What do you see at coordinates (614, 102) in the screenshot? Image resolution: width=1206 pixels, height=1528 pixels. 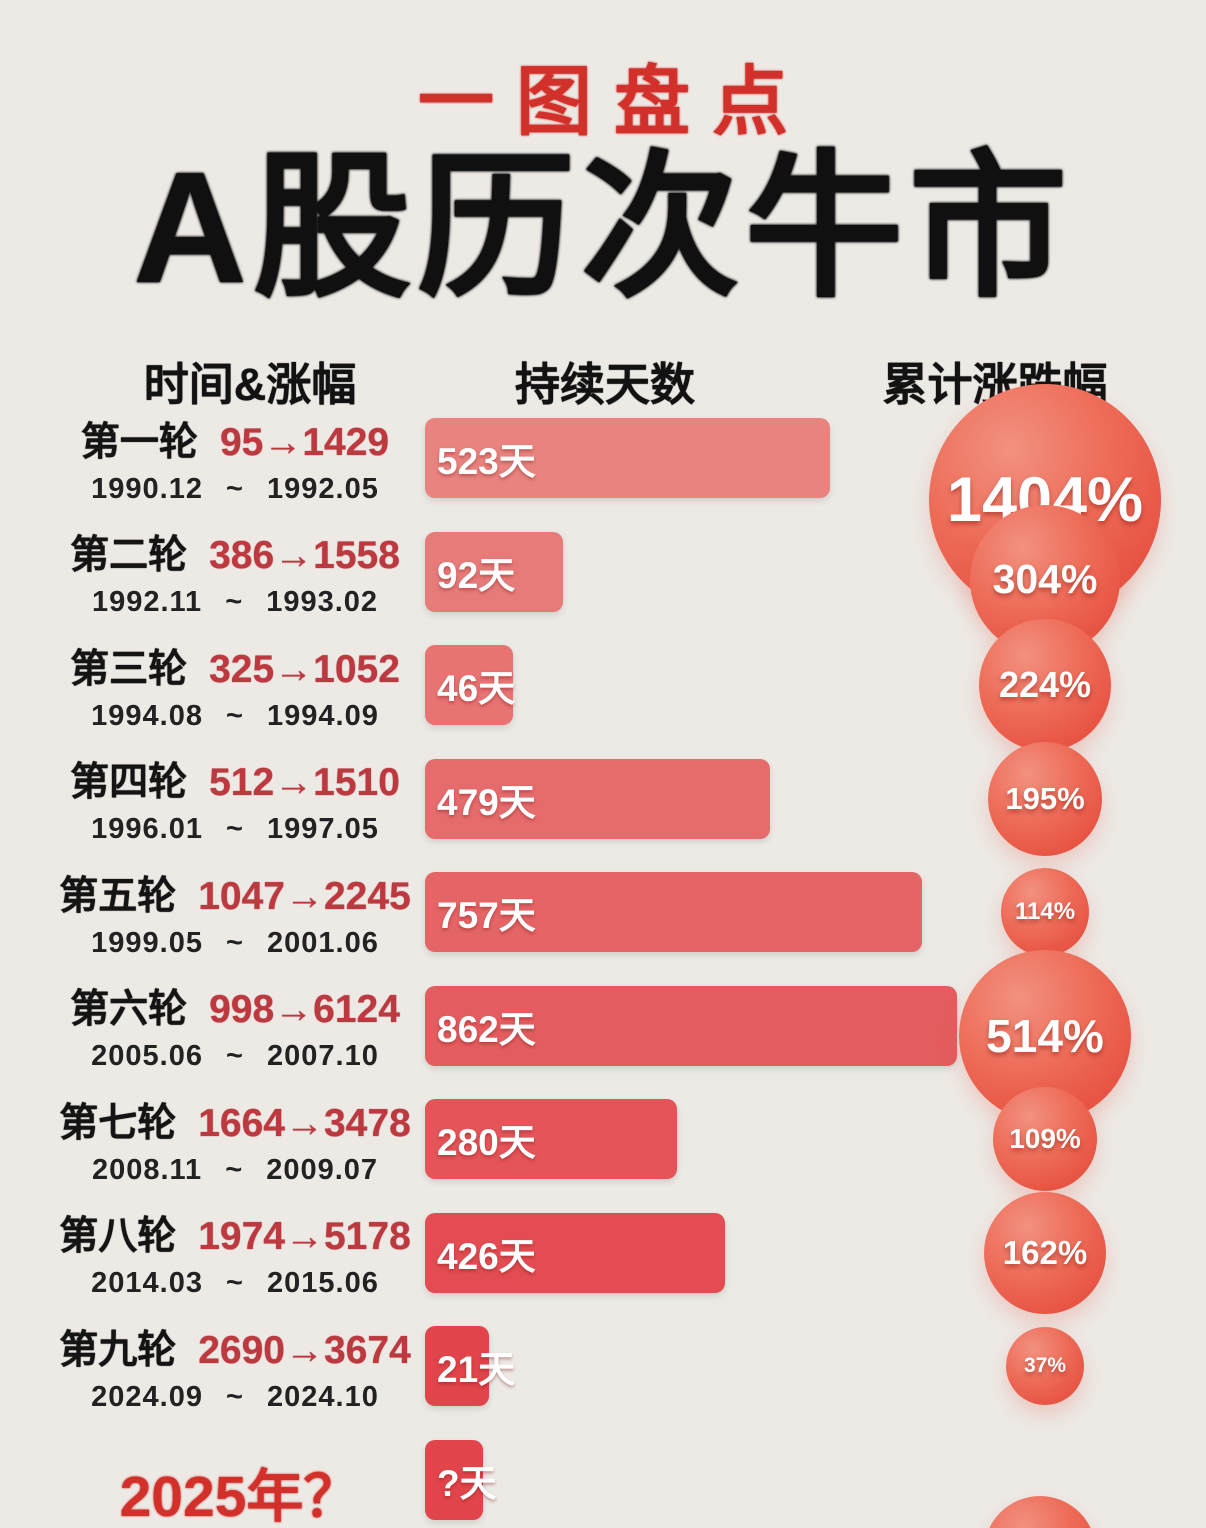 I see `page-subtitle: 一图盘点` at bounding box center [614, 102].